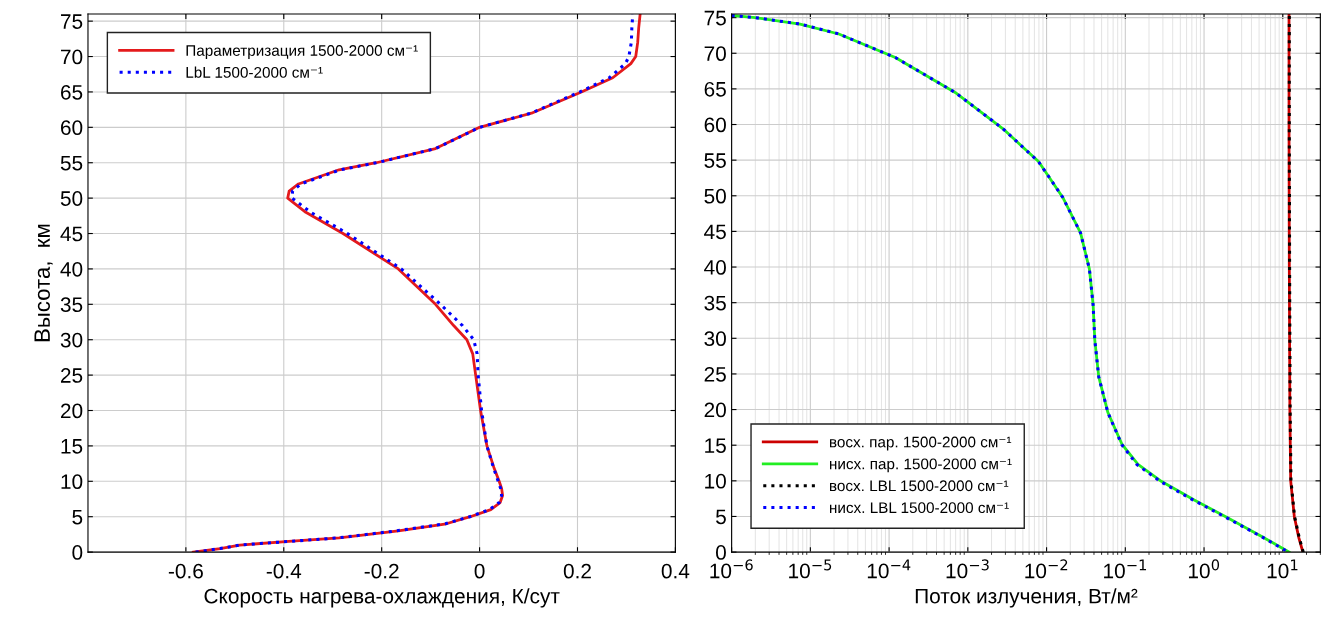  Describe the element at coordinates (185, 571) in the screenshot. I see `x-tick-label: -0.6` at that location.